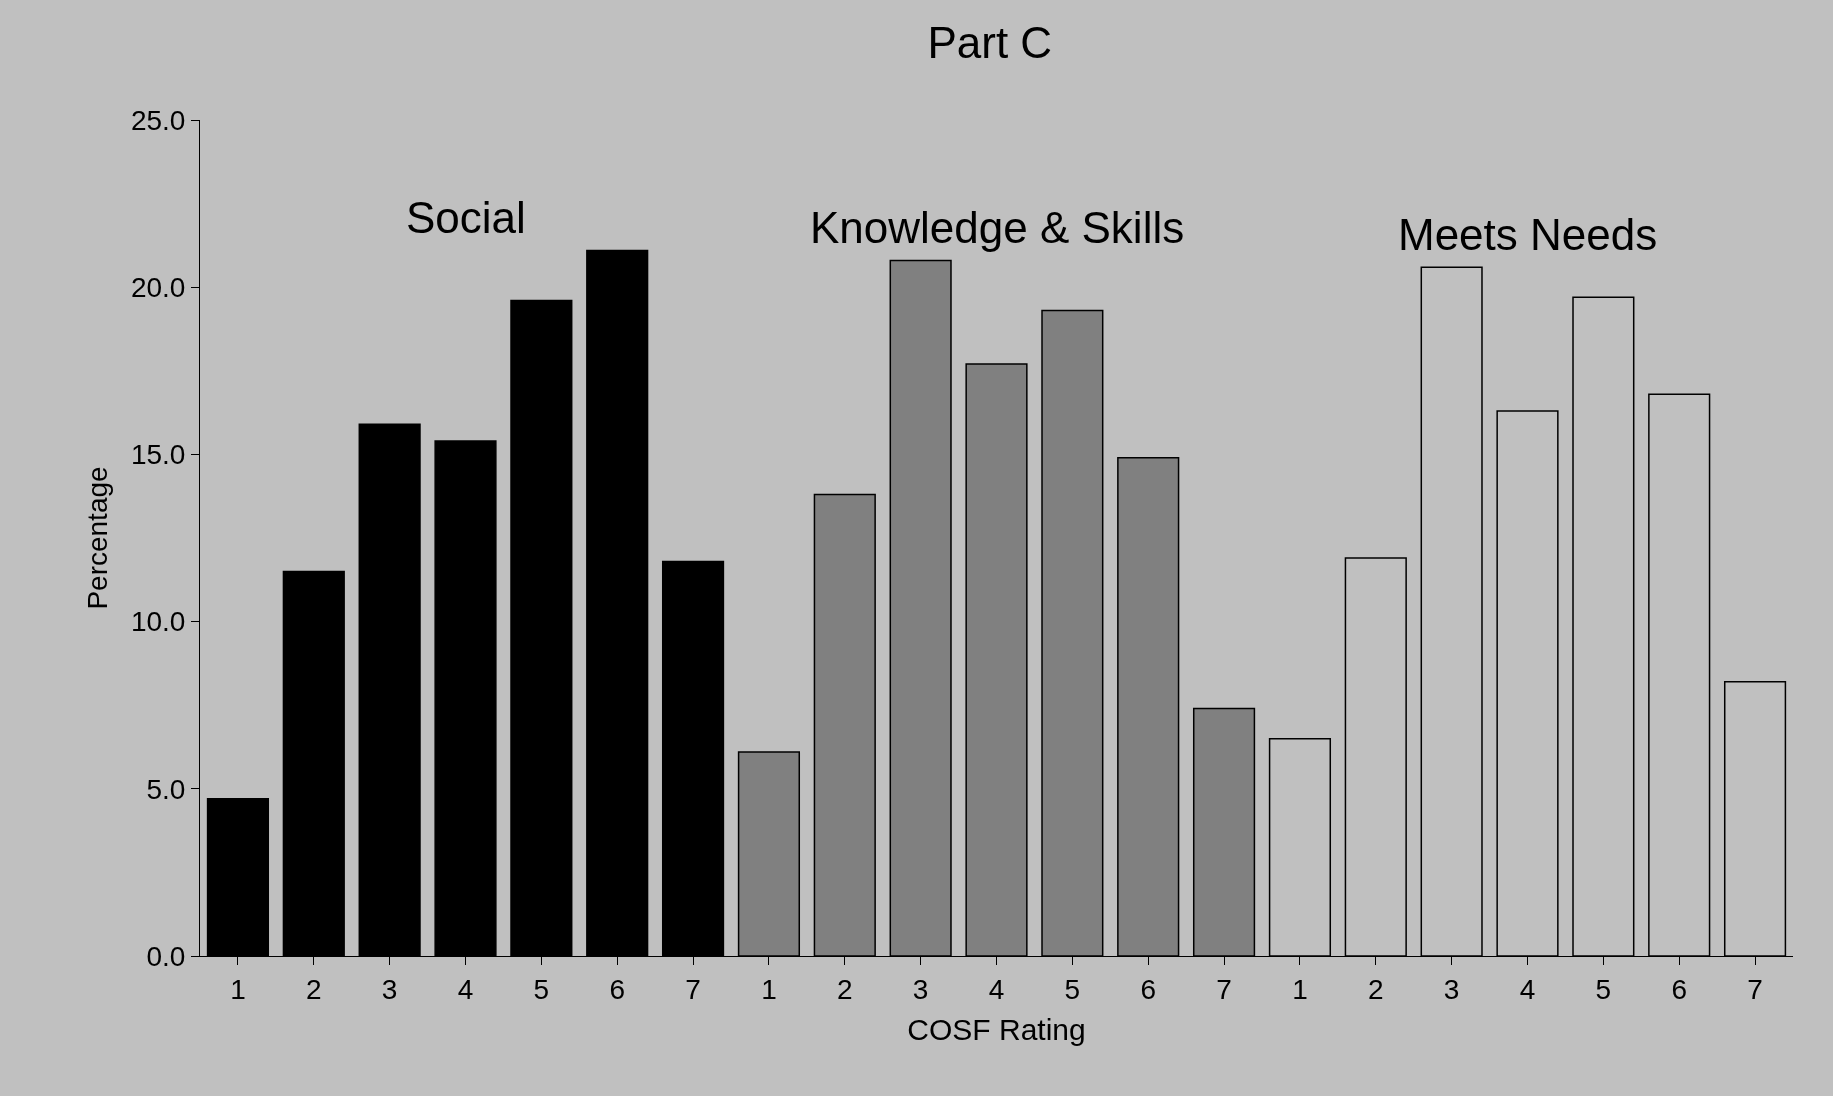  Describe the element at coordinates (466, 217) in the screenshot. I see `series-label: Social` at that location.